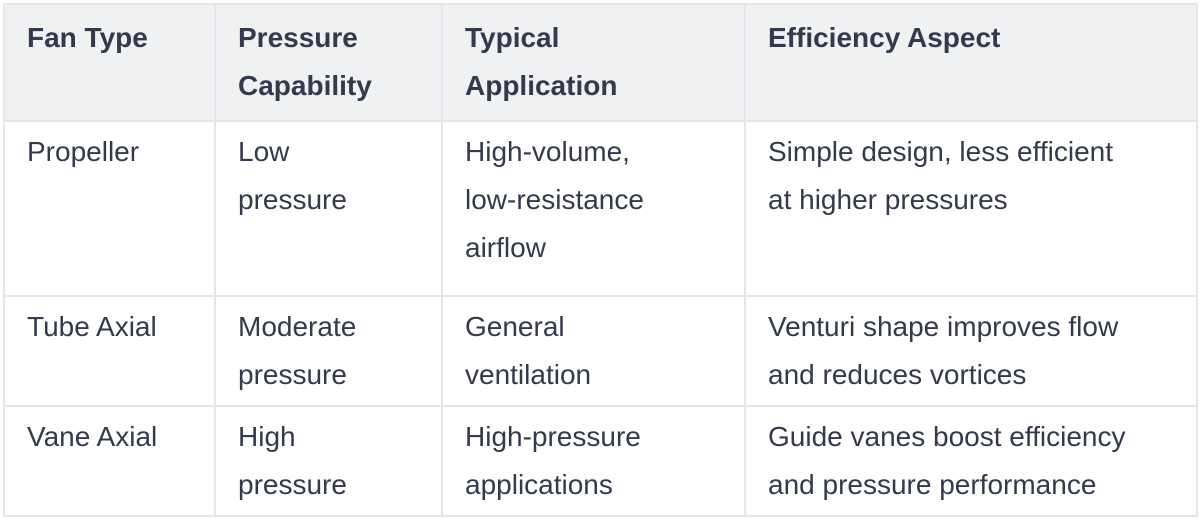 The image size is (1200, 524). Describe the element at coordinates (109, 208) in the screenshot. I see `cell-fan-type: Propeller` at that location.